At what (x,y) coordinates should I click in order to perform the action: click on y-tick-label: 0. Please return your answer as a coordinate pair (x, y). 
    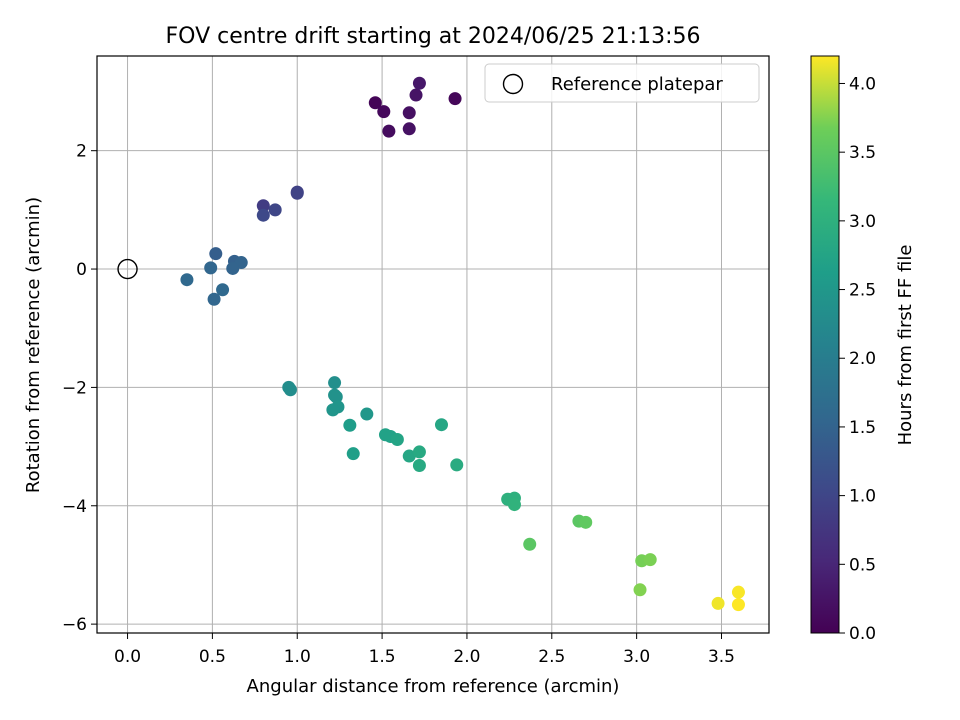
    Looking at the image, I should click on (81, 270).